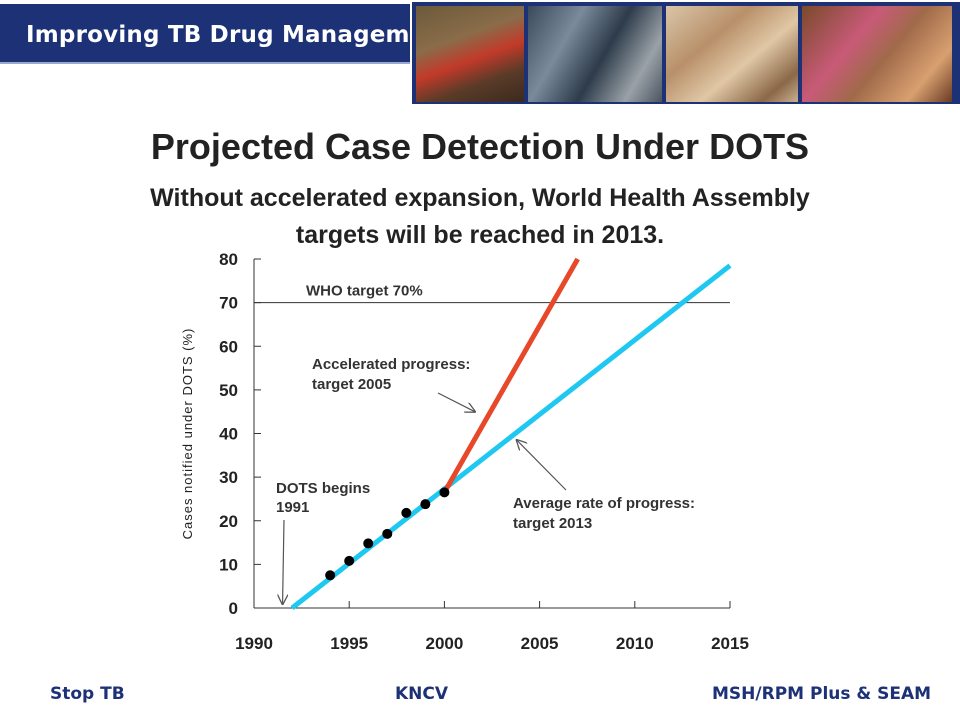 The image size is (960, 720). What do you see at coordinates (187, 434) in the screenshot?
I see `y-axis-label: Cases notified under DOTS (%)` at bounding box center [187, 434].